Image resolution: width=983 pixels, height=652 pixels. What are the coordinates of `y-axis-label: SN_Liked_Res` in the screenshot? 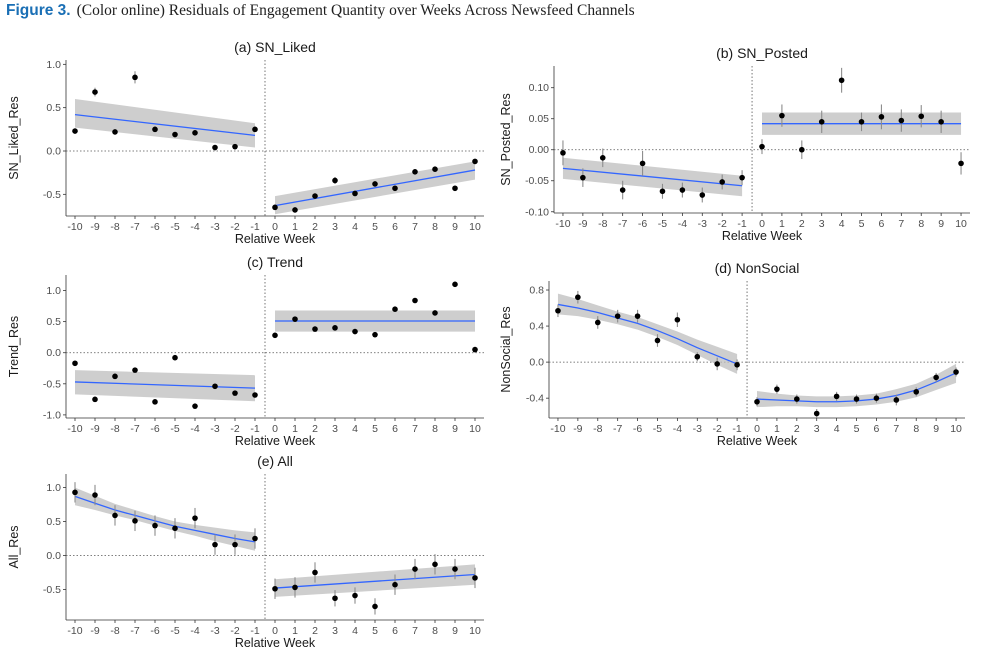 It's located at (14, 137).